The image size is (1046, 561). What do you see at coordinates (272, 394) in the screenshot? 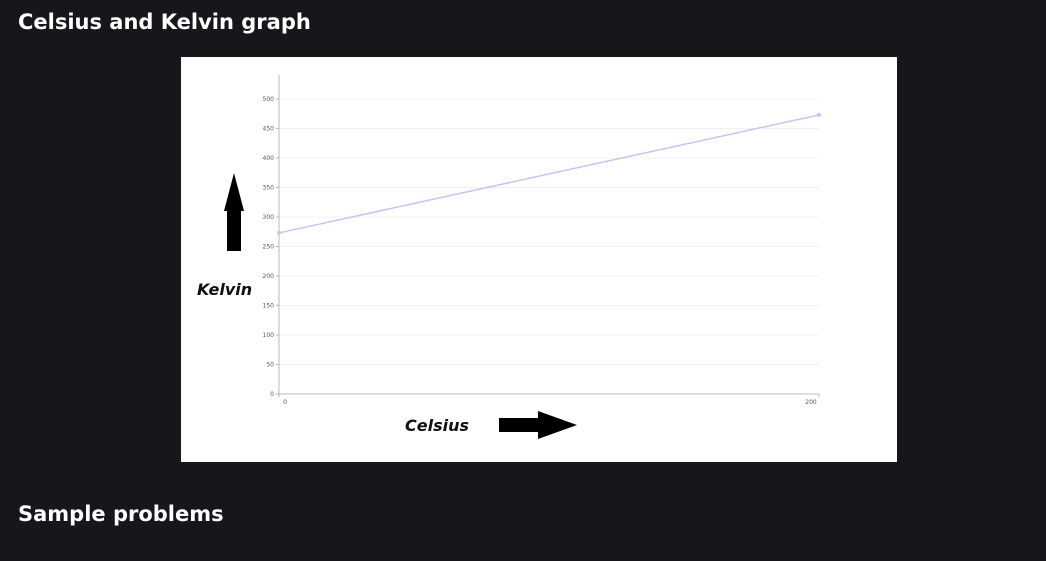
I see `y-tick-label: 0` at bounding box center [272, 394].